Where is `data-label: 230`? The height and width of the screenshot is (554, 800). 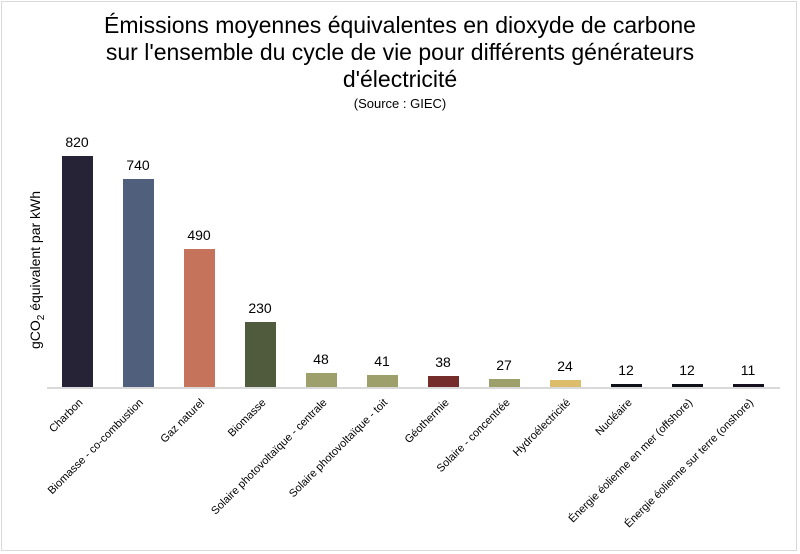
data-label: 230 is located at coordinates (260, 308).